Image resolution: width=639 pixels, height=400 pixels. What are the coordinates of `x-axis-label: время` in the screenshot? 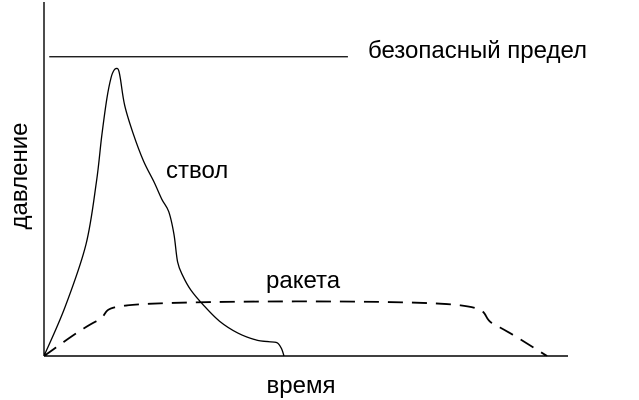 It's located at (301, 385).